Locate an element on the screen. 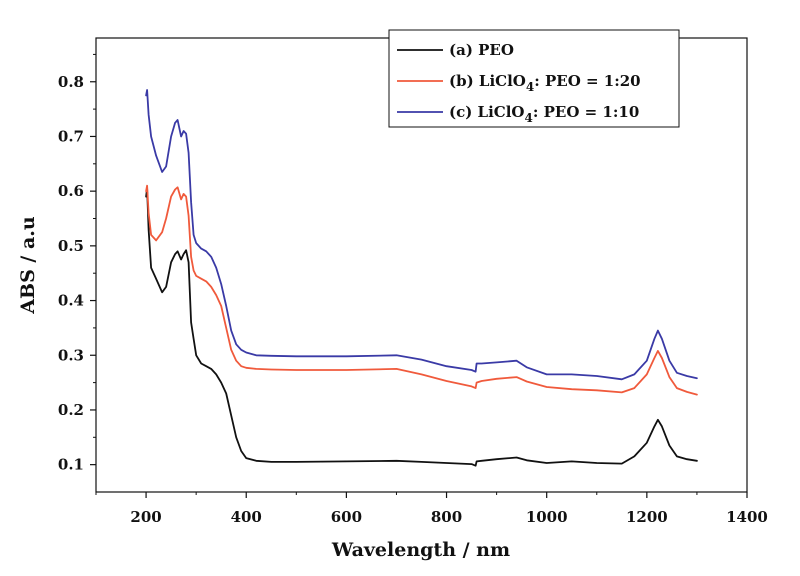 This screenshot has height=576, width=800. y-axis-tick-labels: 0.1 0.2 0.3 0.4 0.5 0.6 0.7 0.8 is located at coordinates (71, 273).